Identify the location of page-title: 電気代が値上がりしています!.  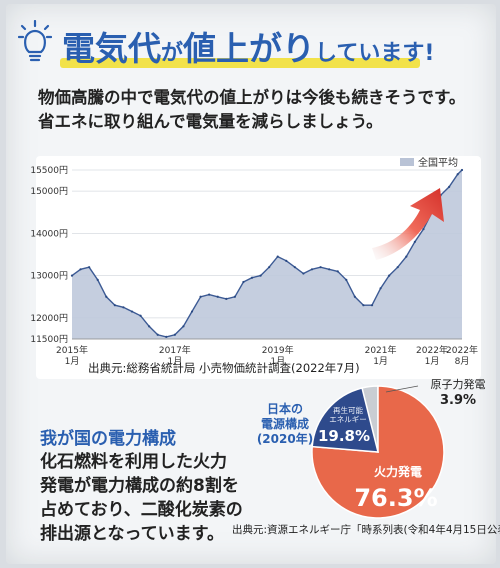
(248, 46).